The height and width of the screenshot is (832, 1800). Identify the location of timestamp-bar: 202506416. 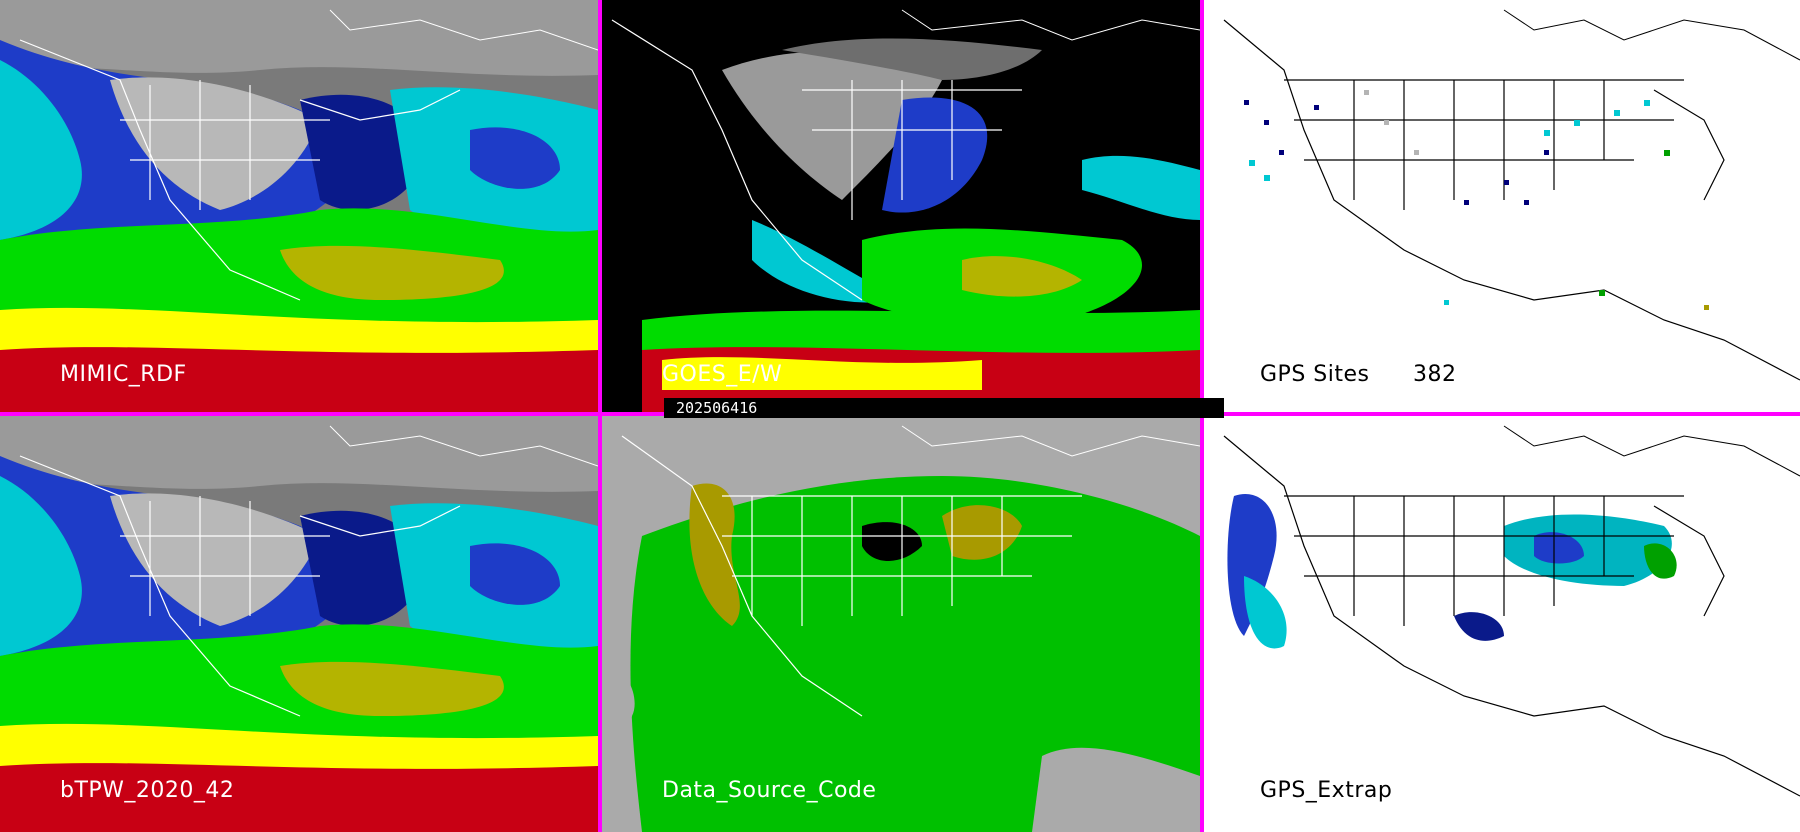
(944, 408).